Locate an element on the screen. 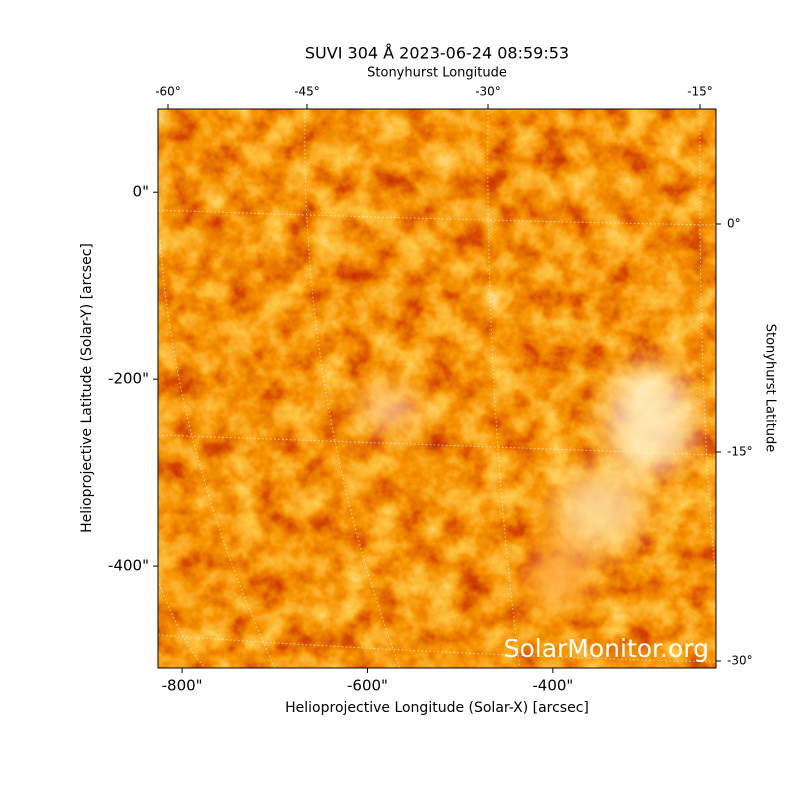 The image size is (800, 804). x-tick-label: -800" is located at coordinates (182, 686).